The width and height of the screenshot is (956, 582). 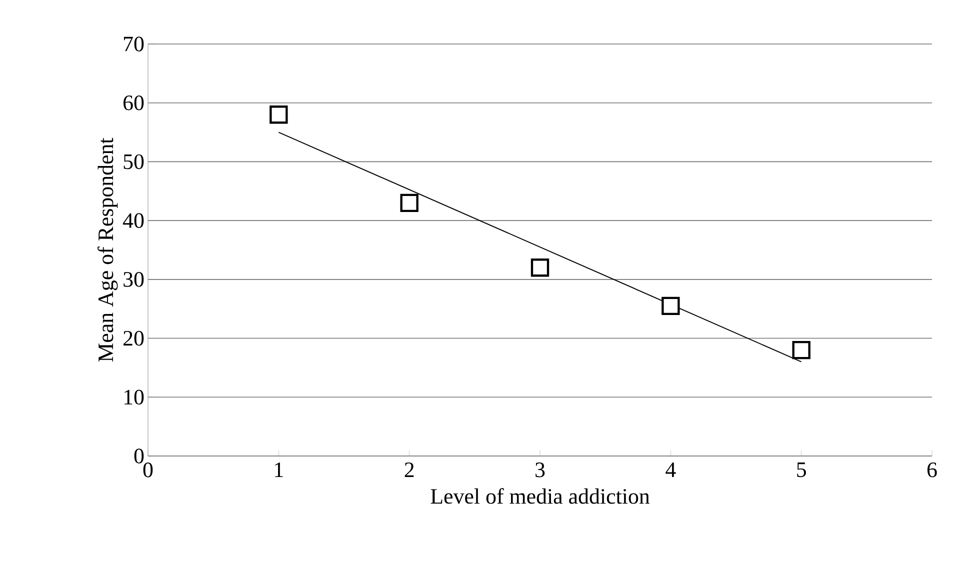 I want to click on y-tick-label: 40, so click(x=133, y=220).